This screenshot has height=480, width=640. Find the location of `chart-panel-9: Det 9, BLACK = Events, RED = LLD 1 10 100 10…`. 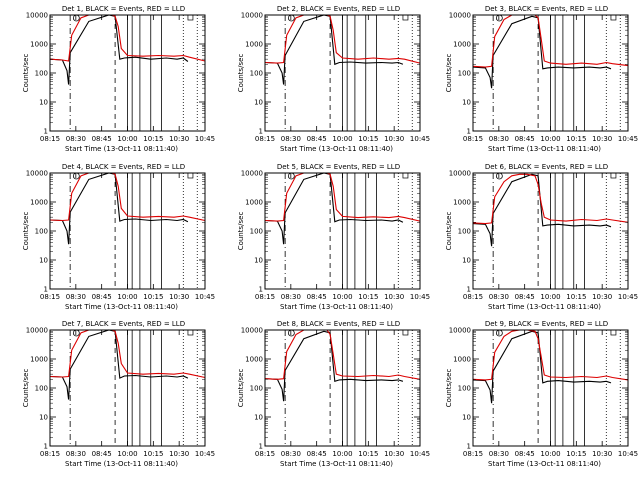

chart-panel-9: Det 9, BLACK = Events, RED = LLD 1 10 100 10… is located at coordinates (541, 394).